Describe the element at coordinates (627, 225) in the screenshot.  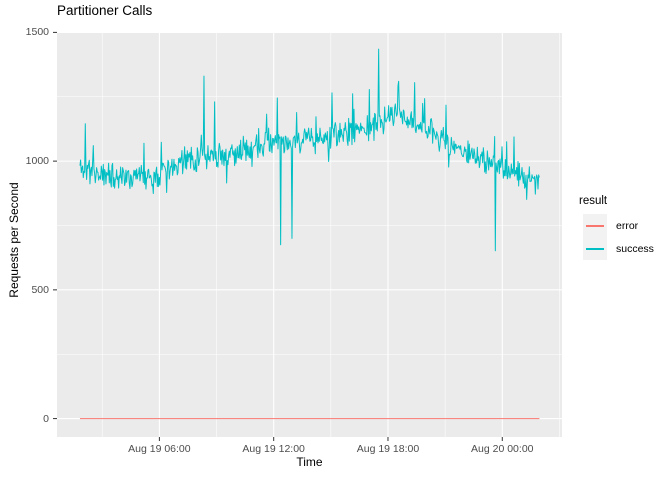
I see `legend-label-error: error` at that location.